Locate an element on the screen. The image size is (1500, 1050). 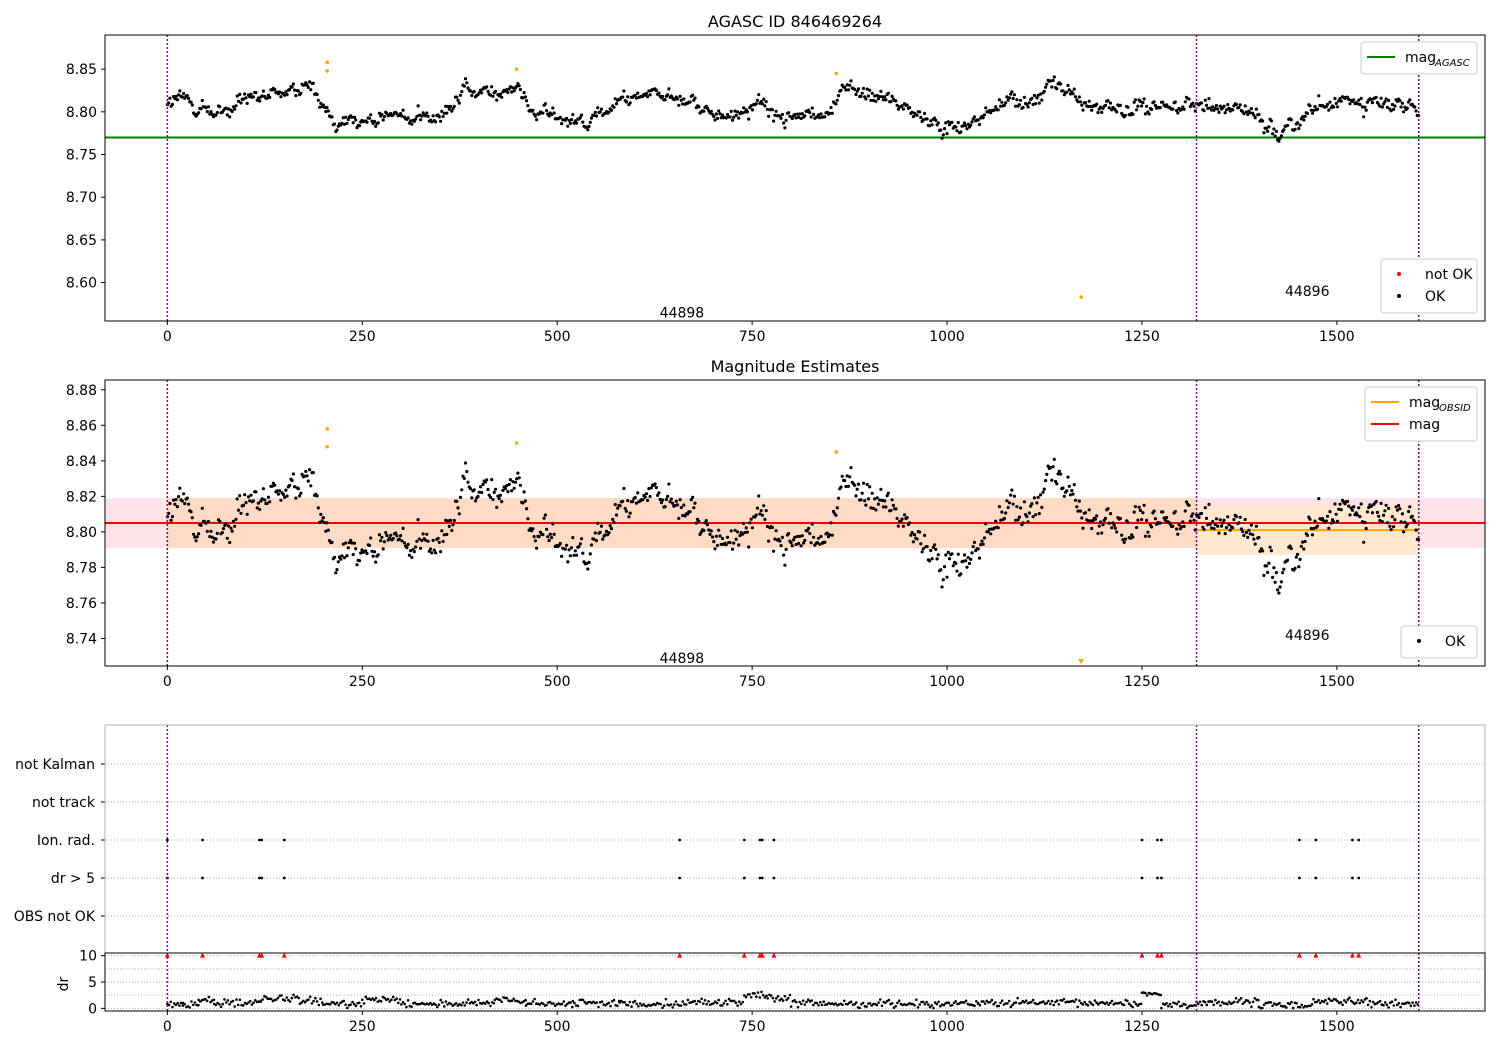
flag-category-label-2: Ion. rad. is located at coordinates (66, 841).